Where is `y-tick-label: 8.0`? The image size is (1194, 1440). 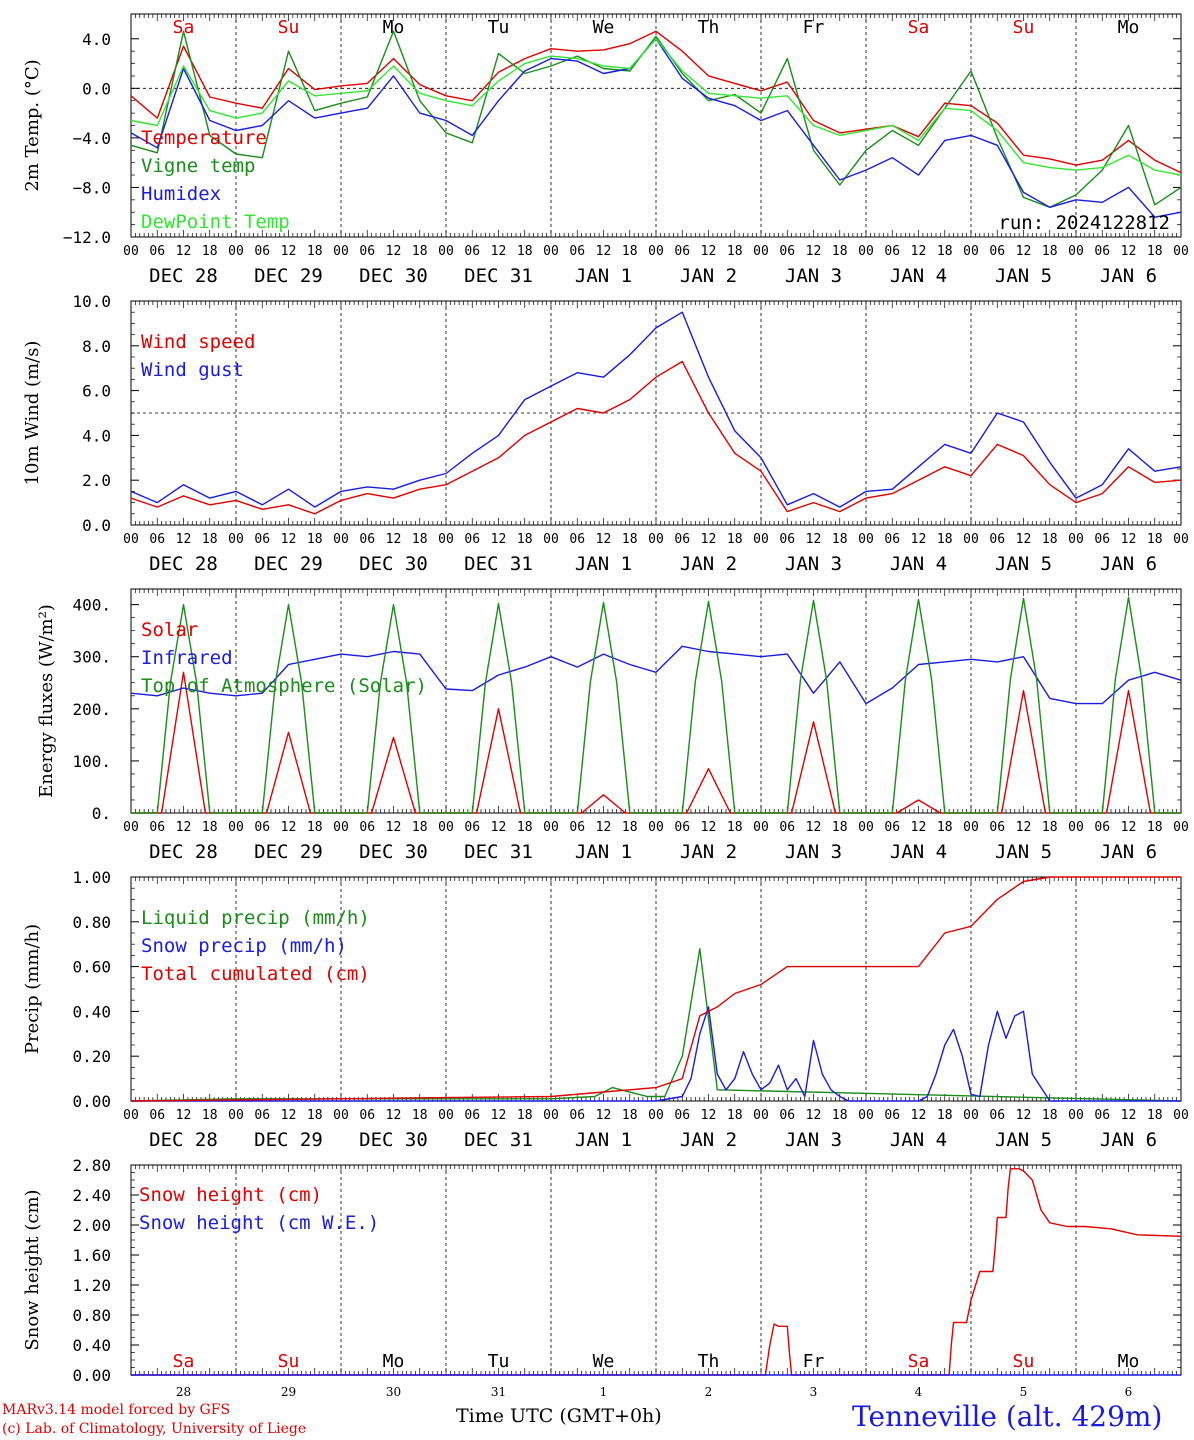
y-tick-label: 8.0 is located at coordinates (96, 346).